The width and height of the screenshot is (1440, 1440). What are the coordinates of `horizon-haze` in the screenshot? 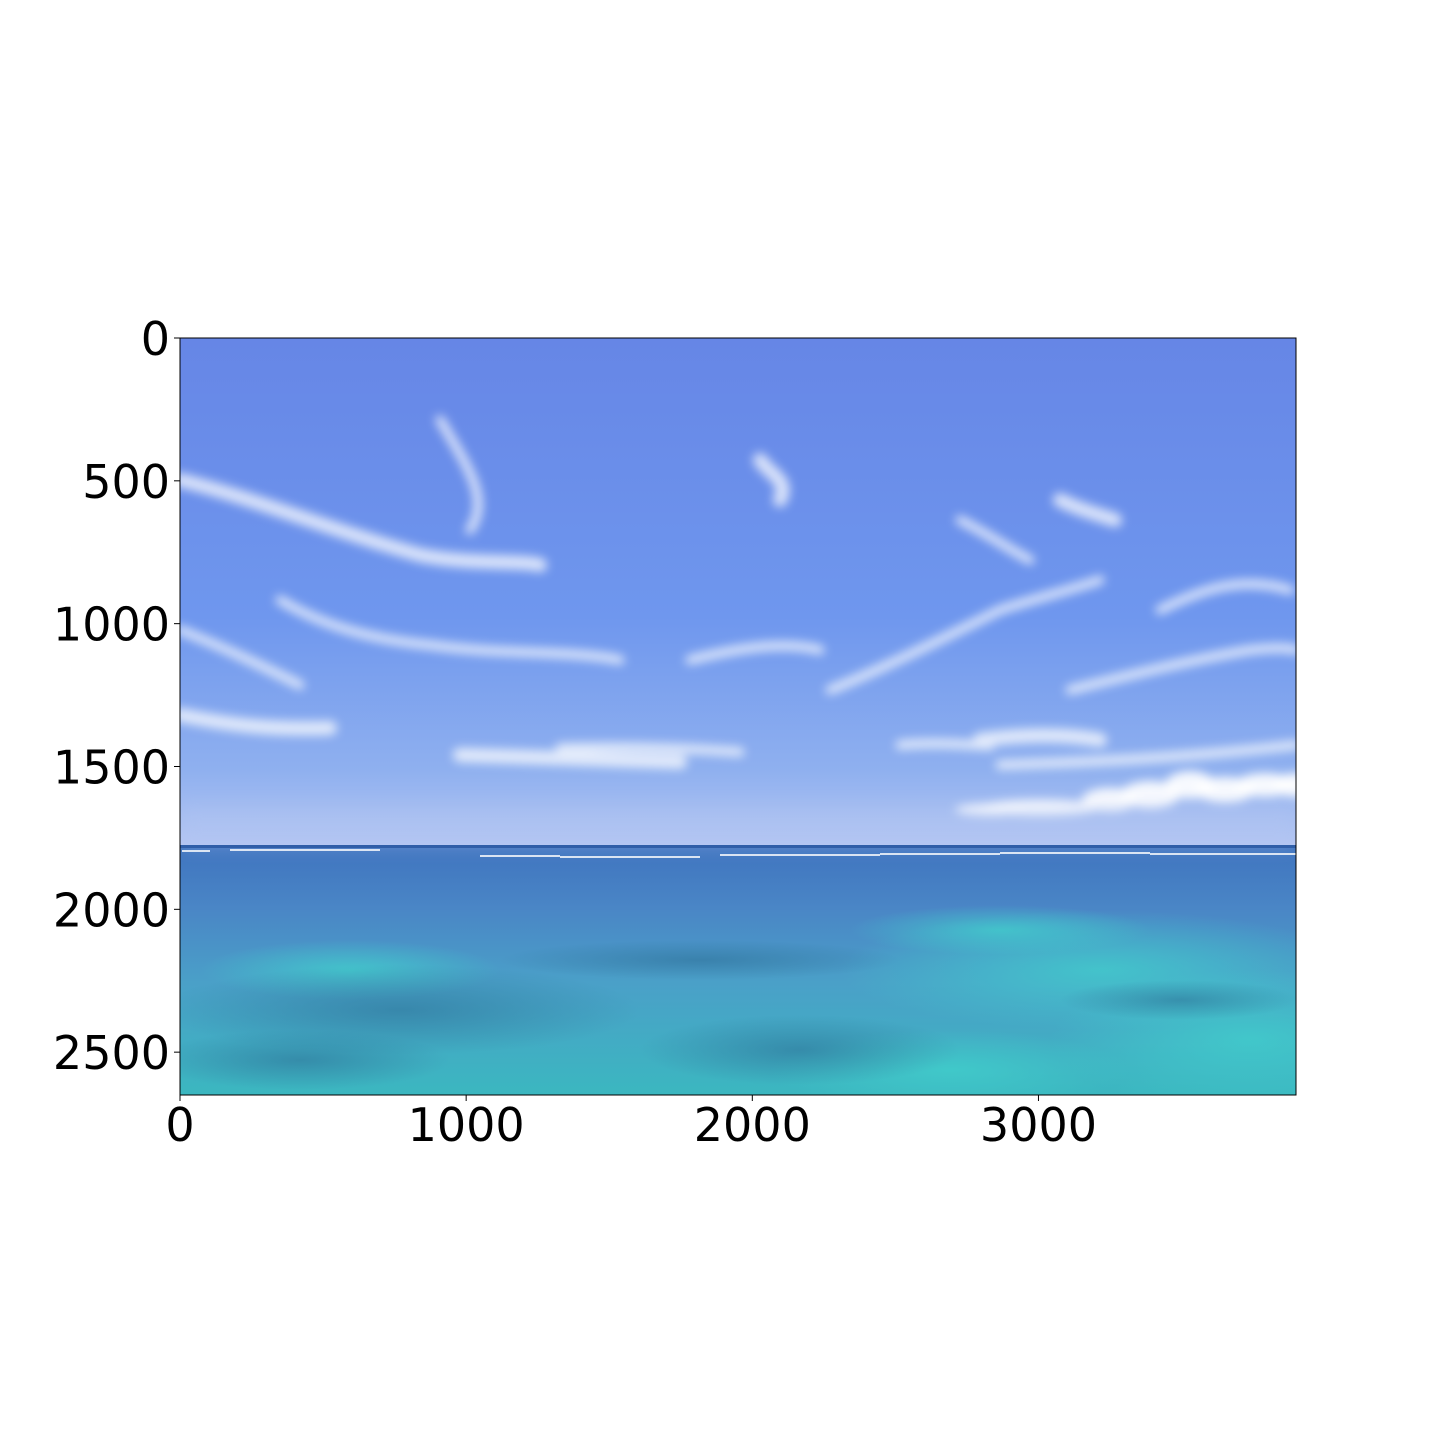 It's located at (738, 826).